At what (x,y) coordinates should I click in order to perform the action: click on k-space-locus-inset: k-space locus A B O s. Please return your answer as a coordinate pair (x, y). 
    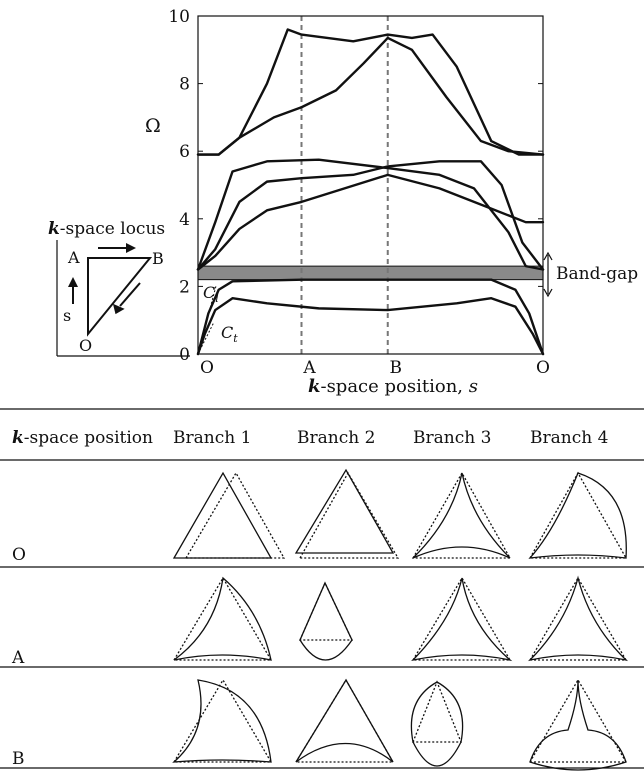
    Looking at the image, I should click on (119, 288).